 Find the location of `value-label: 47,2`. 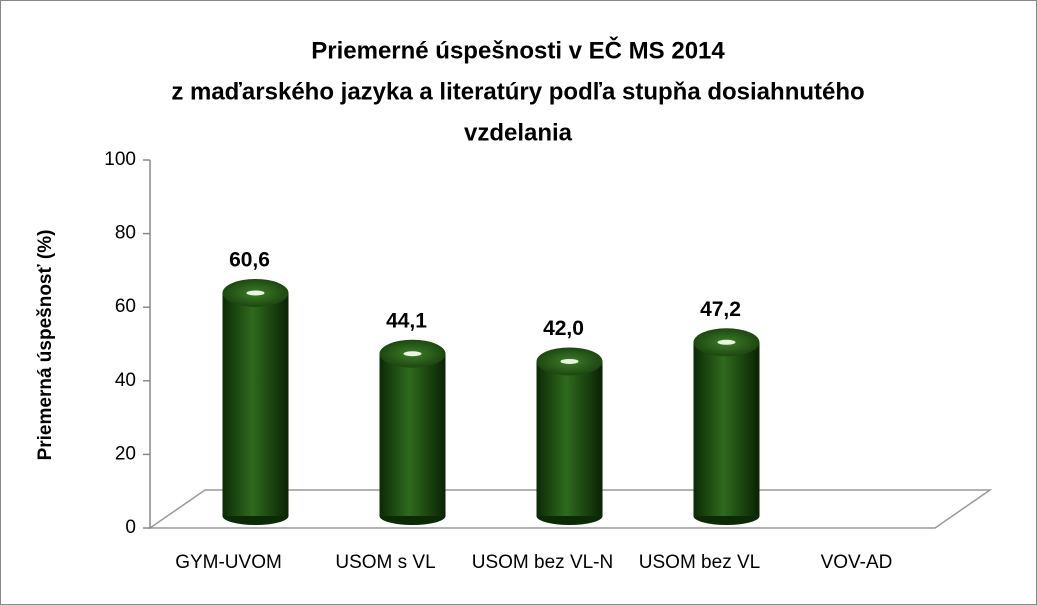

value-label: 47,2 is located at coordinates (720, 309).